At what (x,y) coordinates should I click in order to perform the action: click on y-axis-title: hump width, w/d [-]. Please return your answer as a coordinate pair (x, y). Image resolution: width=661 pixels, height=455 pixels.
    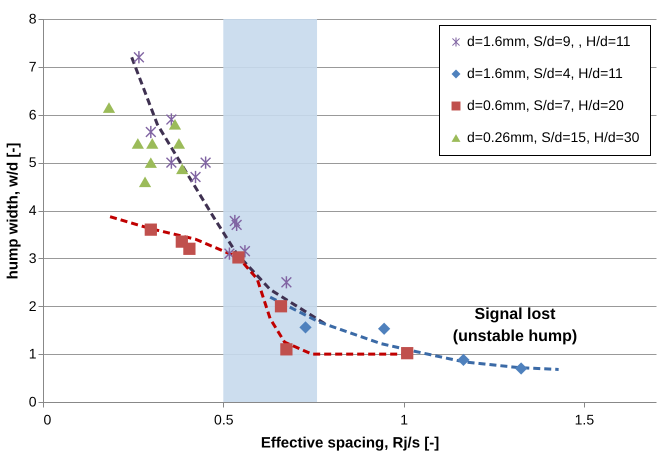
    Looking at the image, I should click on (13, 211).